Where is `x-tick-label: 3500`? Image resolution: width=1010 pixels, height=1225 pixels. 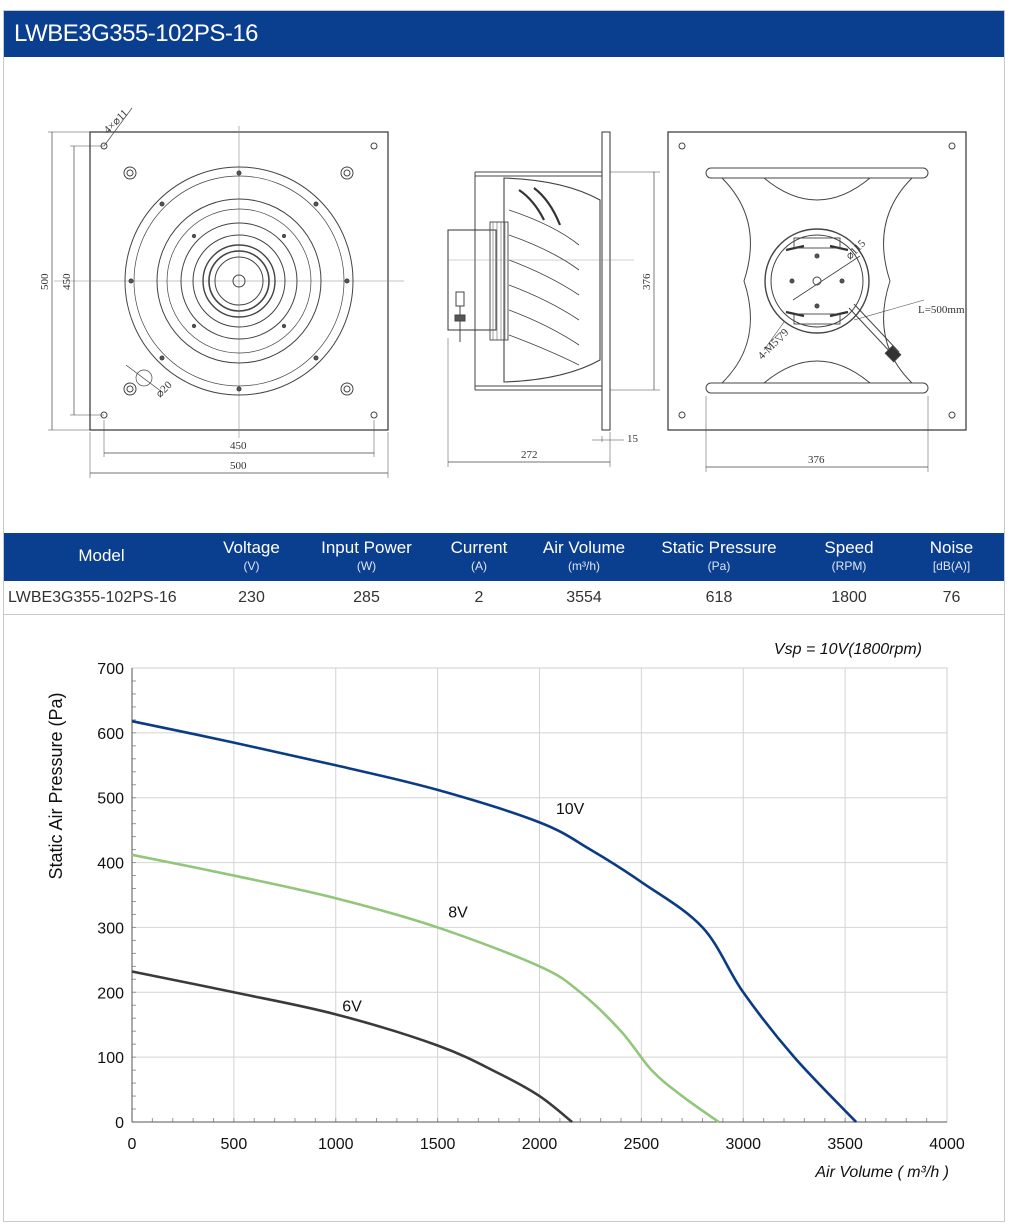
x-tick-label: 3500 is located at coordinates (845, 1144).